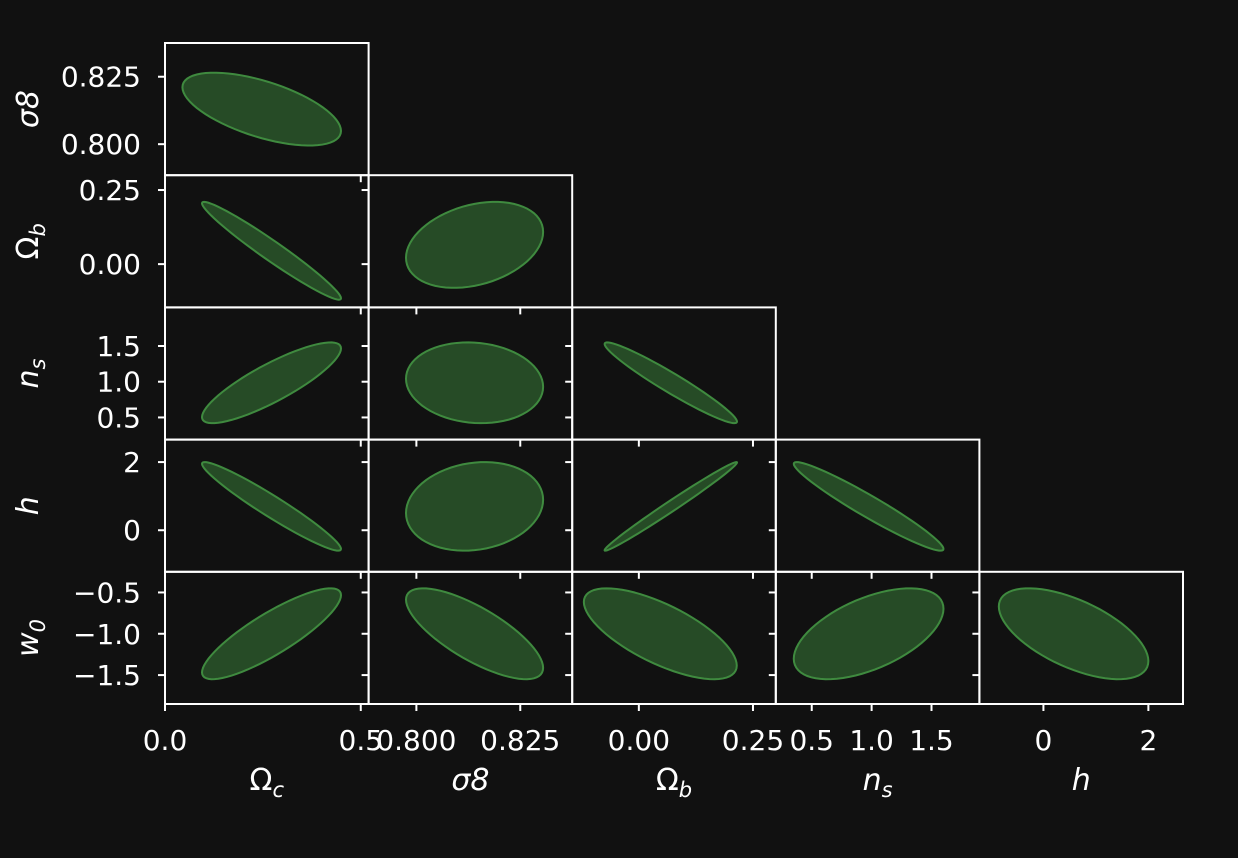  What do you see at coordinates (28, 505) in the screenshot?
I see `yaxis-label-h: h` at bounding box center [28, 505].